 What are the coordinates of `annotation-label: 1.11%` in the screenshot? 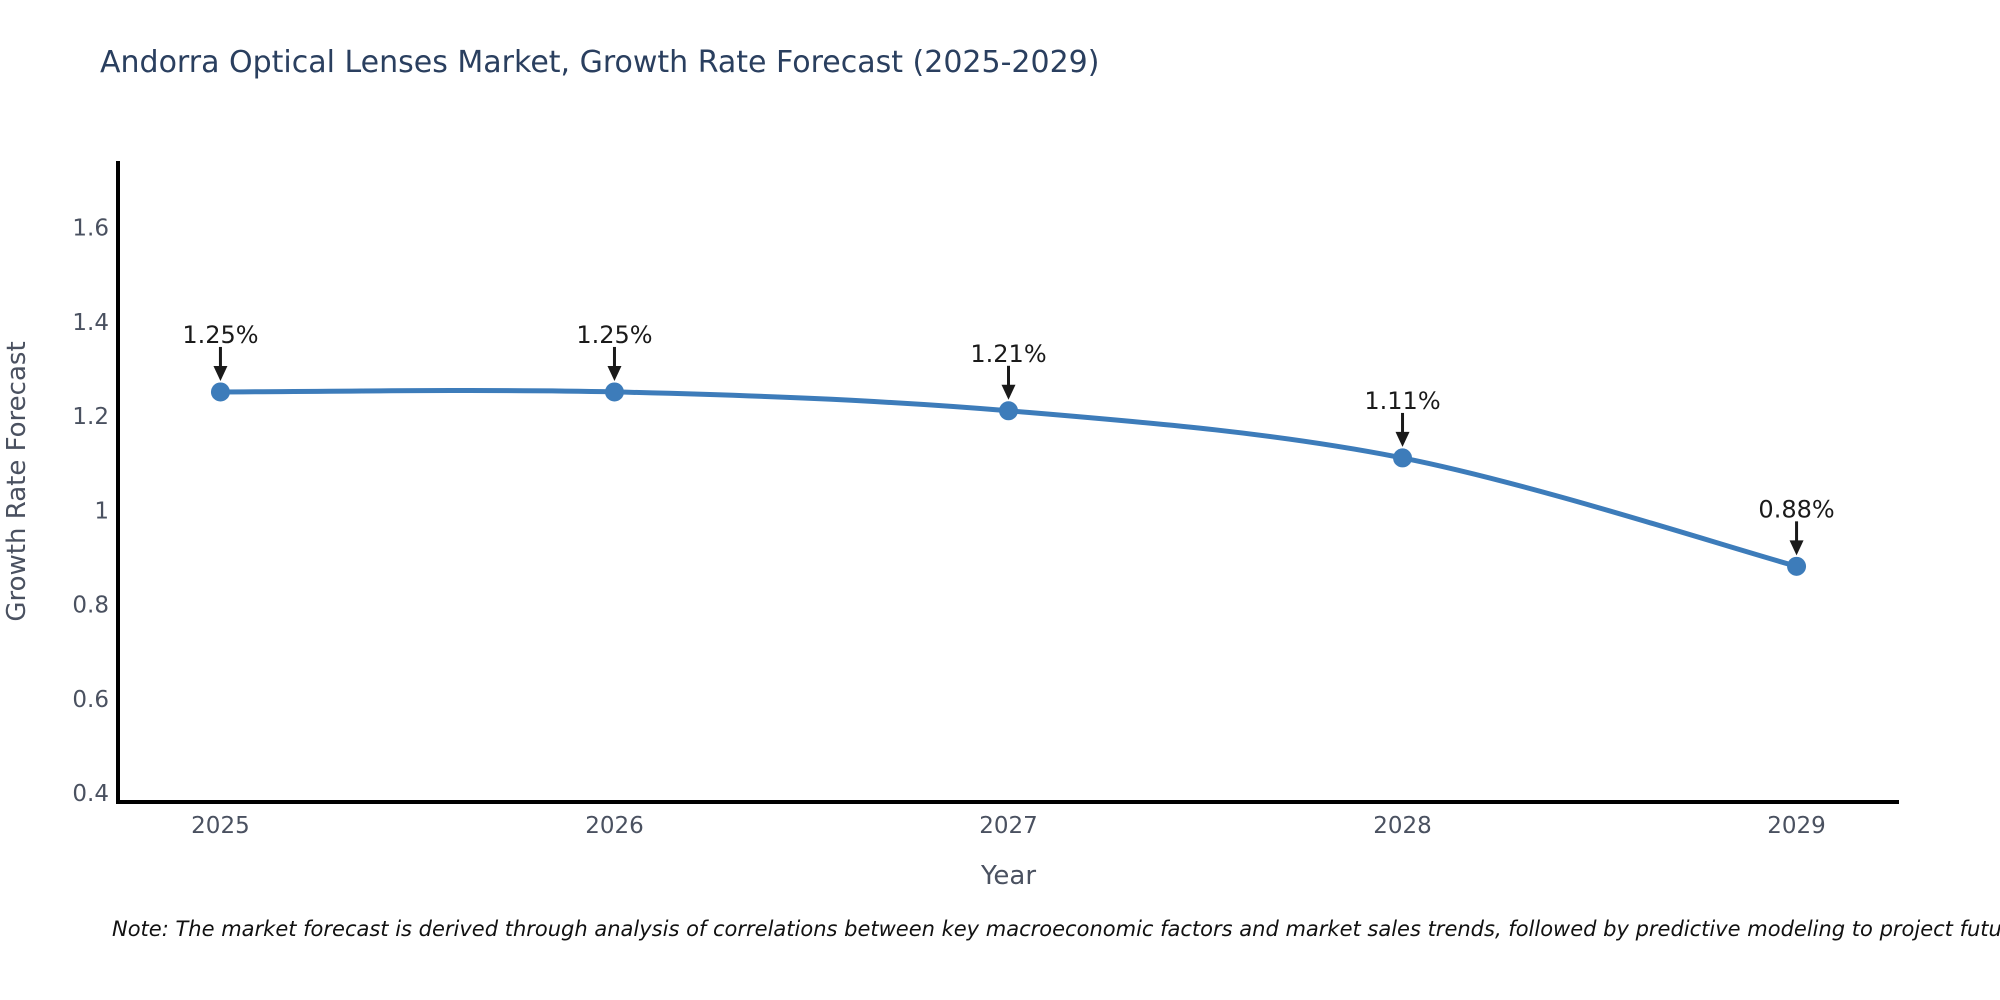 It's located at (1402, 401).